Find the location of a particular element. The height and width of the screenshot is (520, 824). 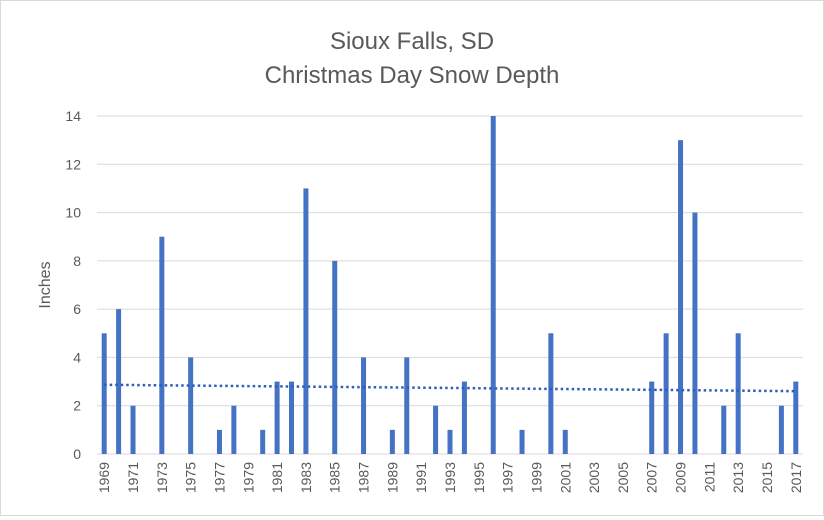

bar-1971 is located at coordinates (133, 429).